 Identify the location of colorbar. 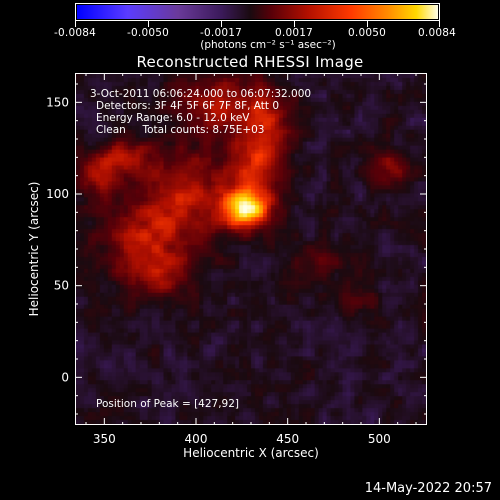
(257, 12).